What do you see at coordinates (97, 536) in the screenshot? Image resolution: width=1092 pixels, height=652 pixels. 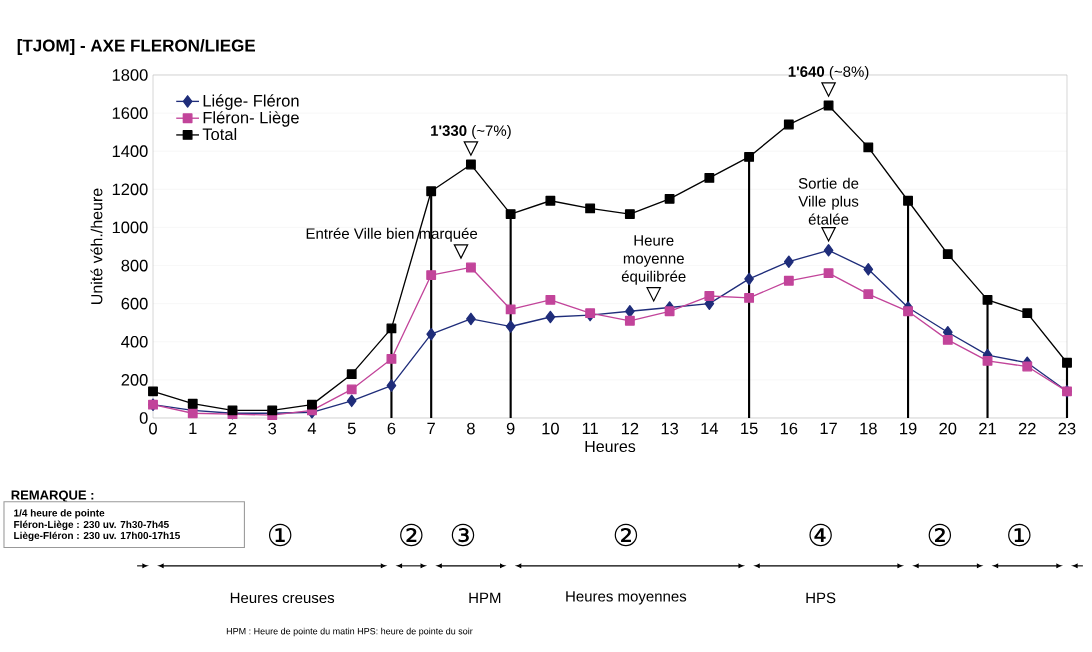 I see `text: Liège-Fléron : 230 uv. 17h00-17h15` at bounding box center [97, 536].